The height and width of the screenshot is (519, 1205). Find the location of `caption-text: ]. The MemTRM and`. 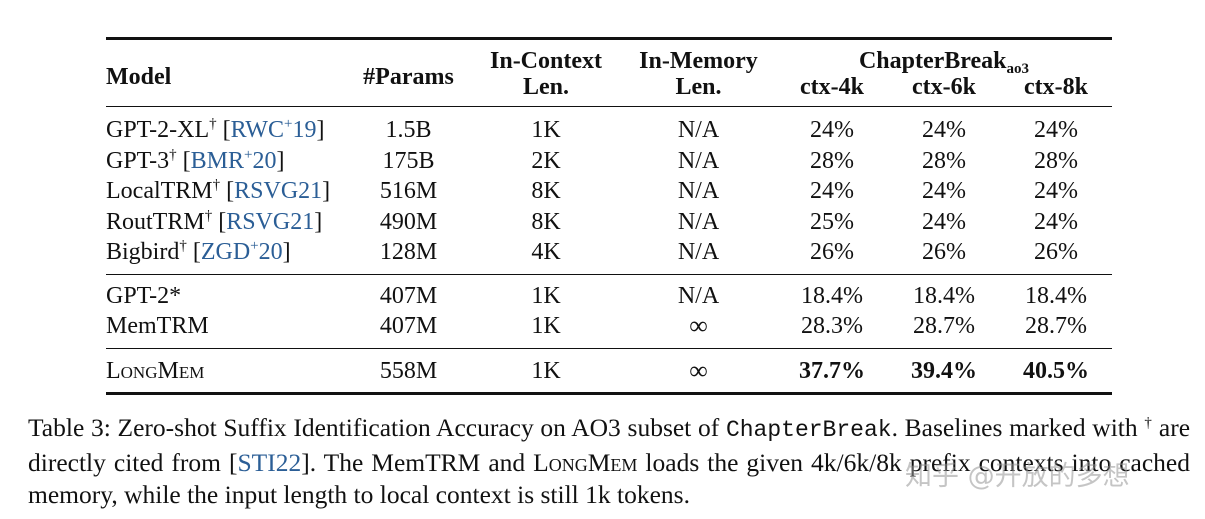

caption-text: ]. The MemTRM and is located at coordinates (417, 462).